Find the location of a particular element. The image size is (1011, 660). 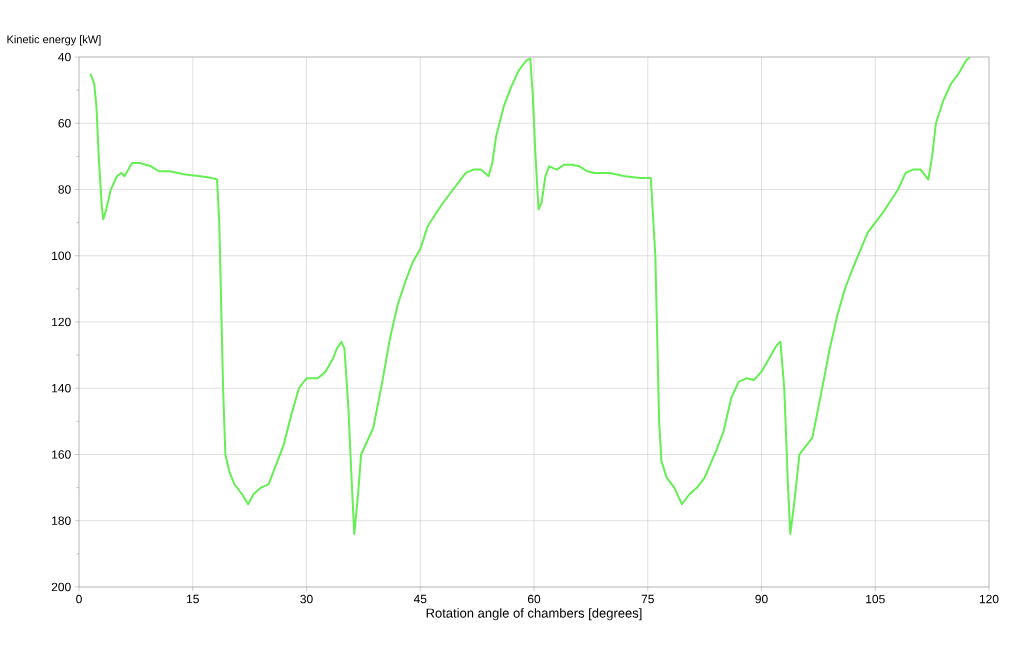

x-tick-label: 45 is located at coordinates (420, 599).